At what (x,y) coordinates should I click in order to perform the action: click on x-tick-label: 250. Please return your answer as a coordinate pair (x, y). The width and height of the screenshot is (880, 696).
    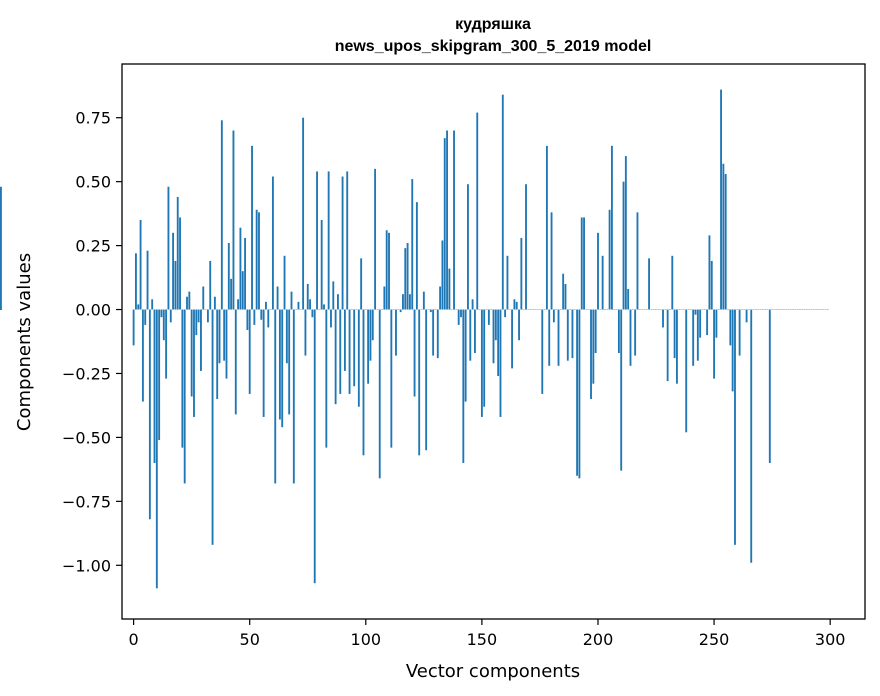
    Looking at the image, I should click on (714, 639).